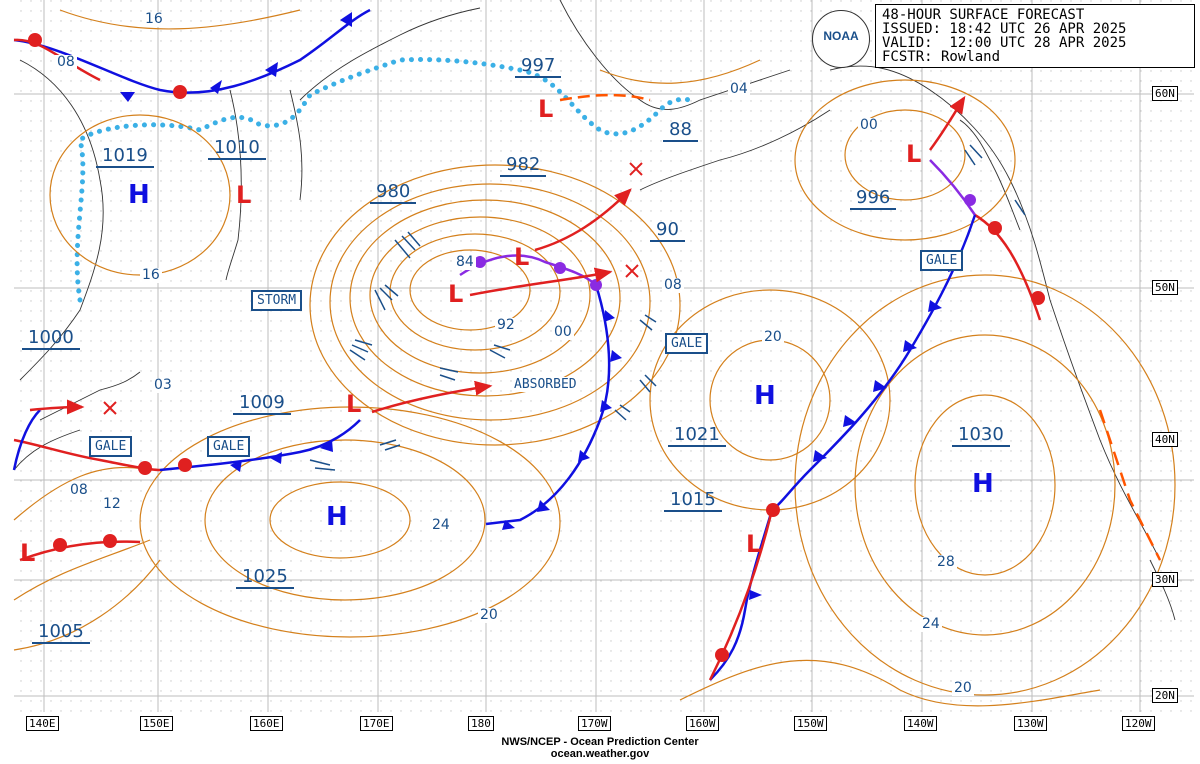 Image resolution: width=1200 pixels, height=764 pixels. What do you see at coordinates (42, 723) in the screenshot?
I see `longitude-label: 140E` at bounding box center [42, 723].